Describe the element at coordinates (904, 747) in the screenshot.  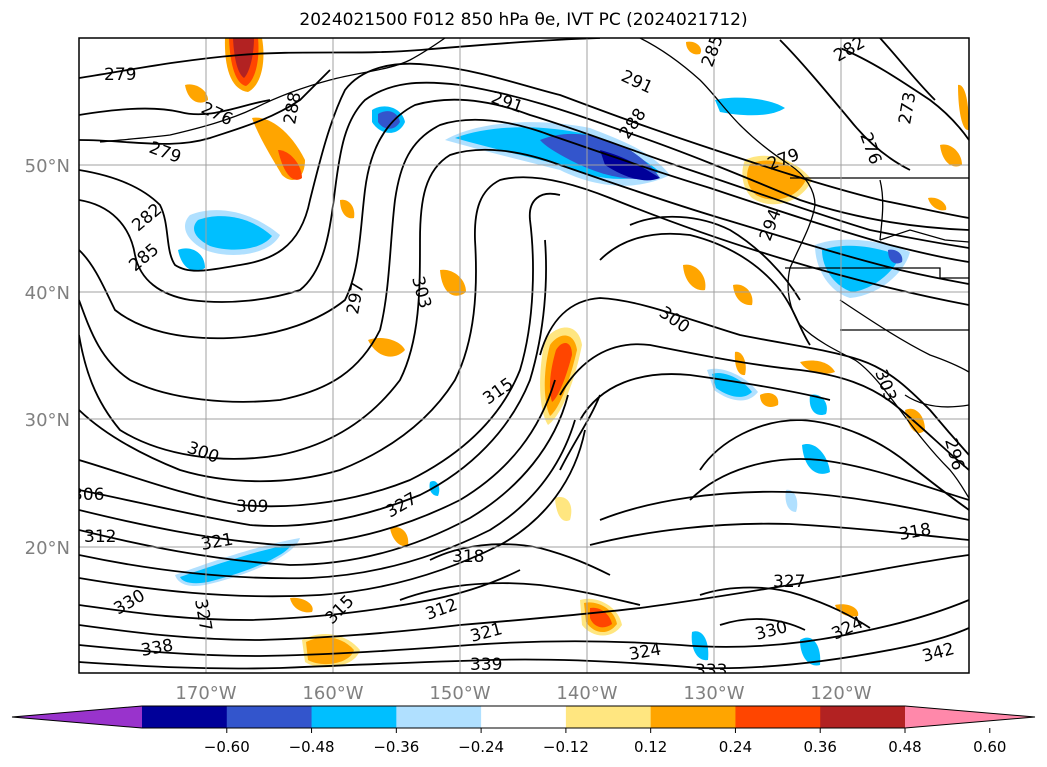
I see `colorbar-tick-label: 0.48` at that location.